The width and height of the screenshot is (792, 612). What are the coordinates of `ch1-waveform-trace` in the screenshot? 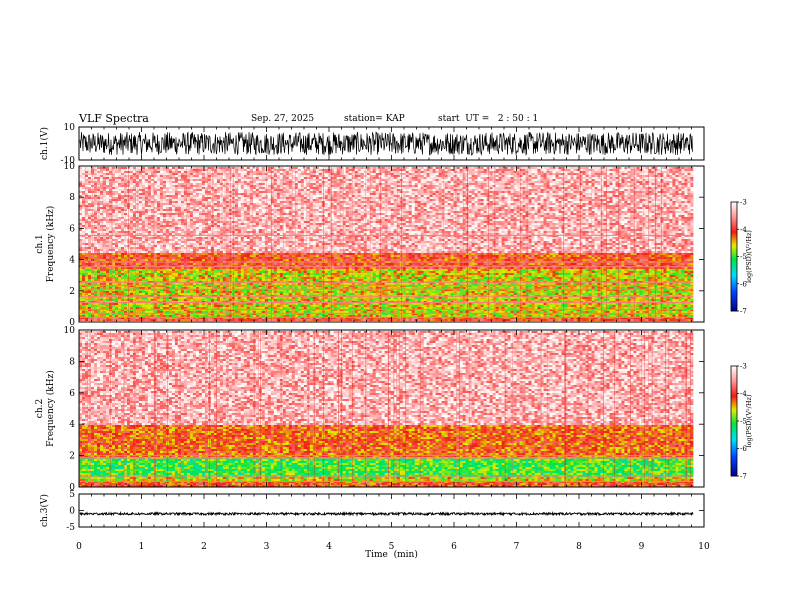 It's located at (386, 143).